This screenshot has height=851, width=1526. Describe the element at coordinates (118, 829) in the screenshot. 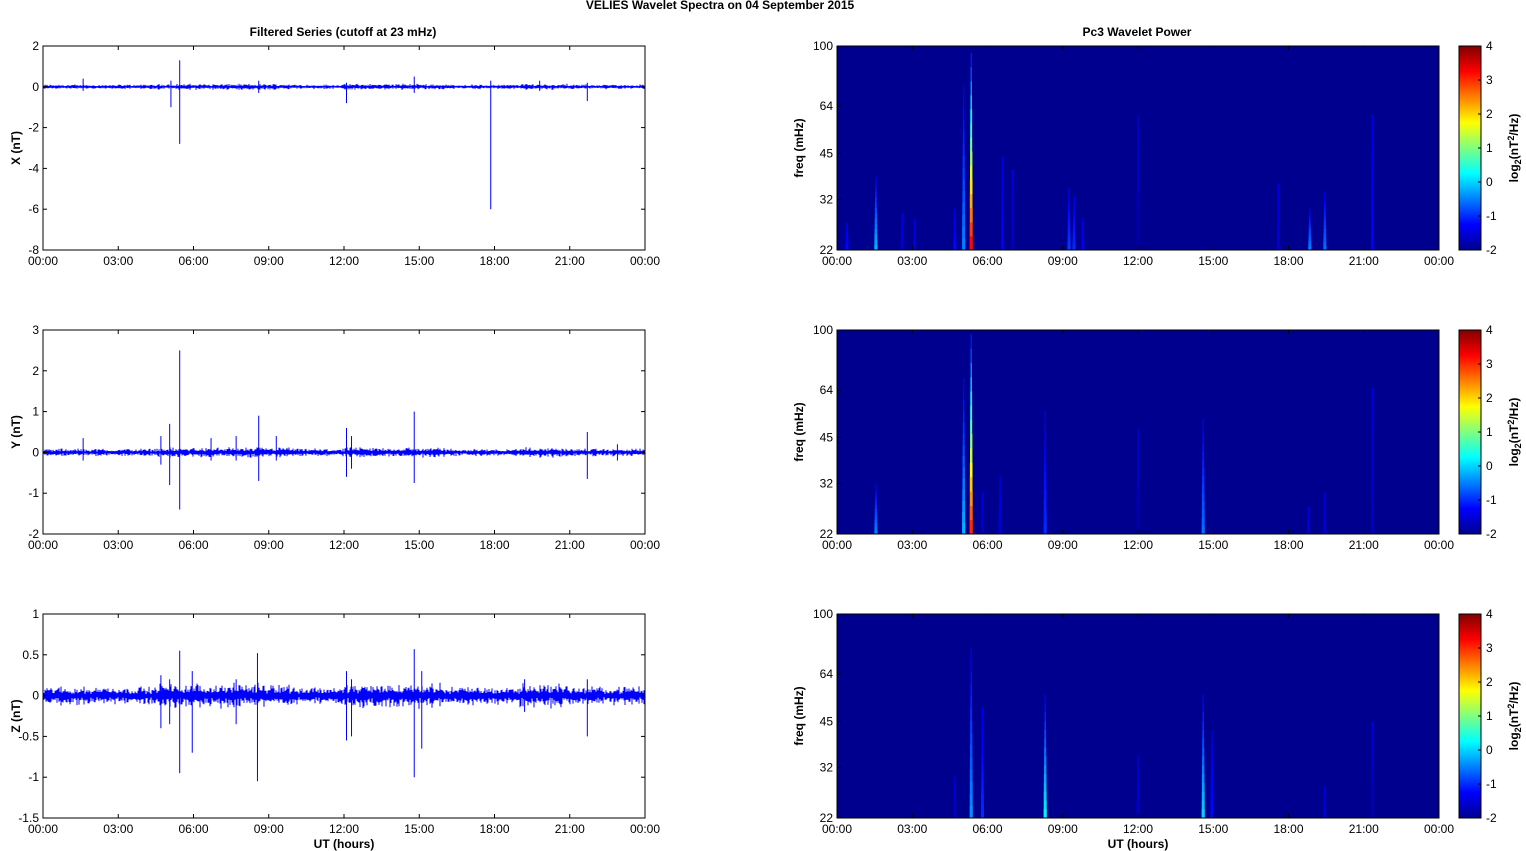

I see `x-tick-label: 03:00` at that location.